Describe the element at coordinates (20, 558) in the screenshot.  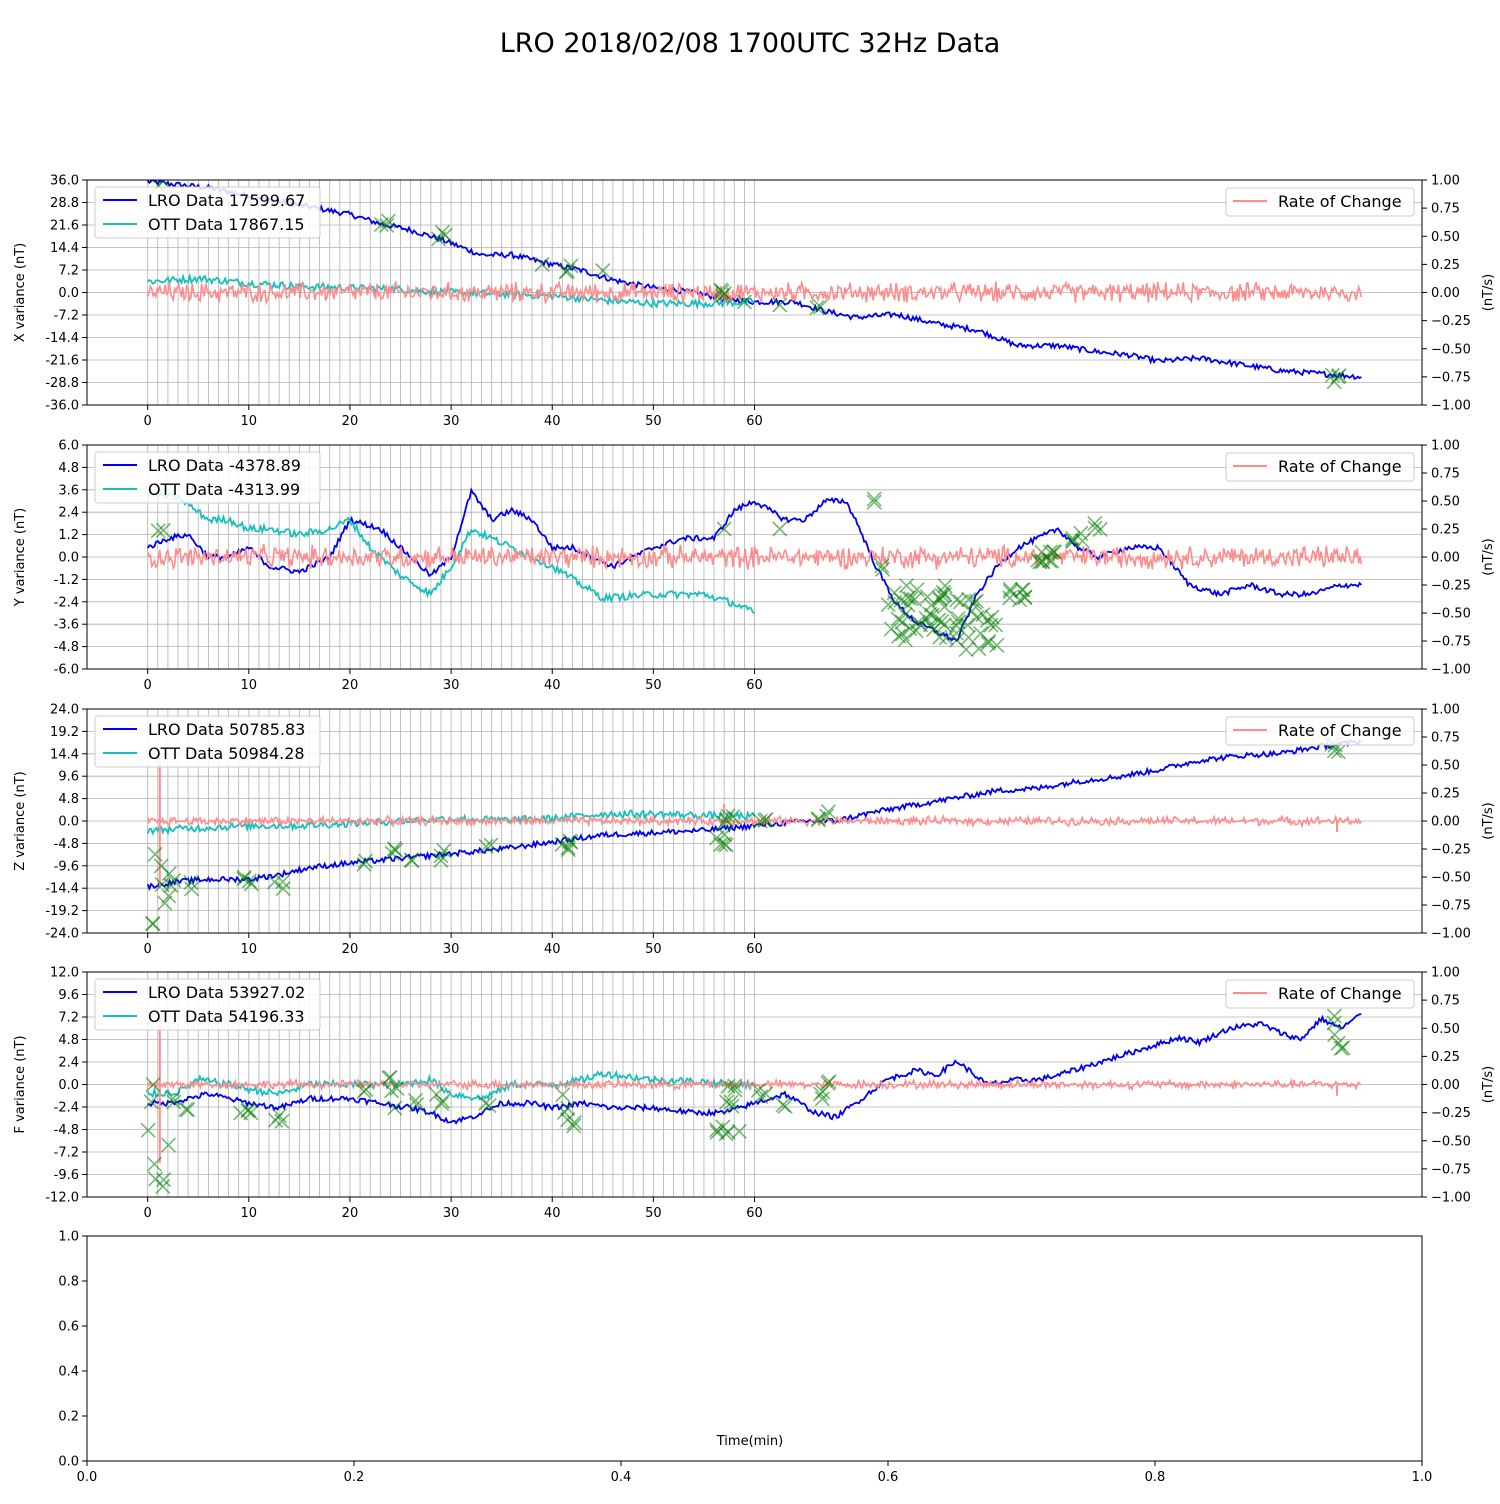
I see `y-axis-label: Y variance (nT)` at that location.